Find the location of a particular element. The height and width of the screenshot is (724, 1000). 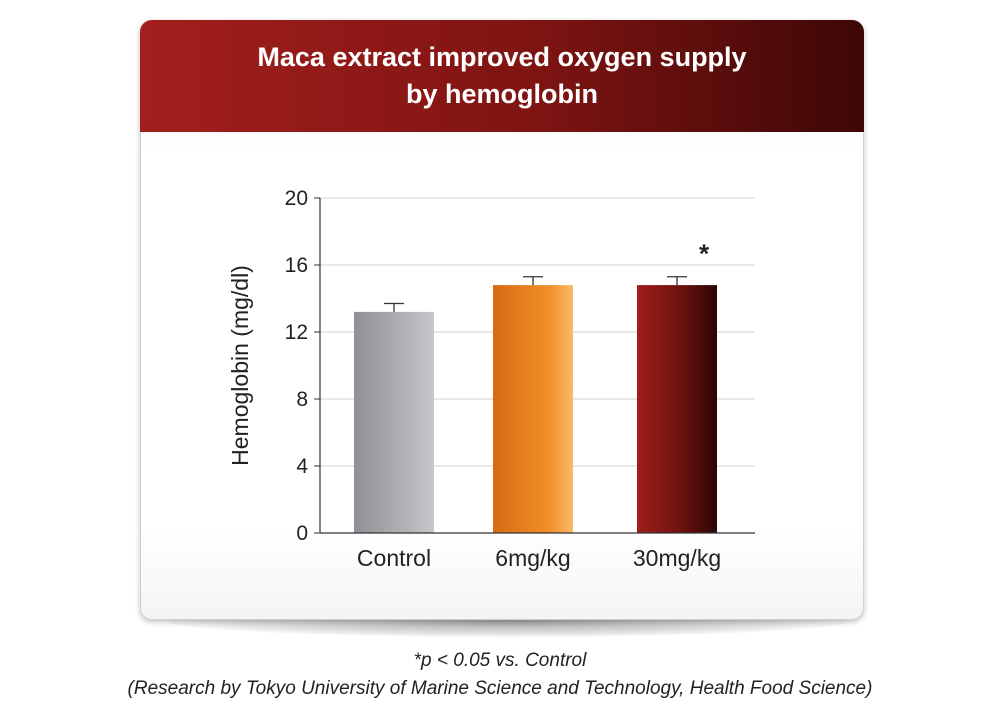

bar-control is located at coordinates (394, 422).